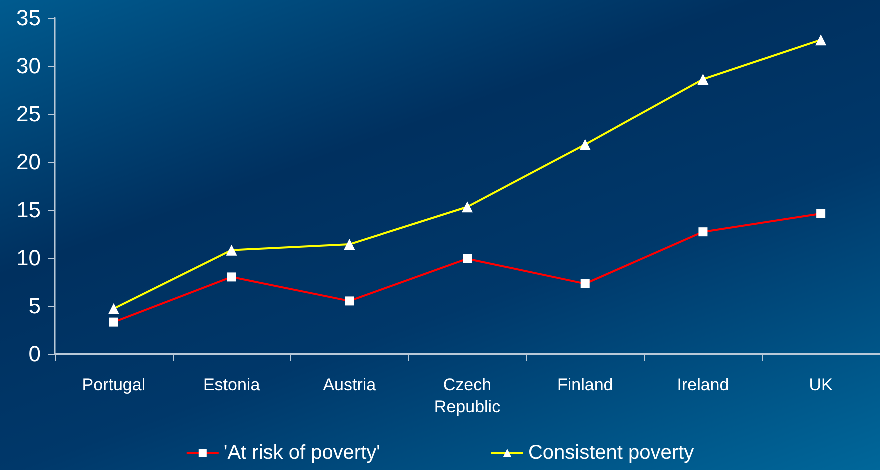  What do you see at coordinates (28, 210) in the screenshot?
I see `y-tick-label: 15` at bounding box center [28, 210].